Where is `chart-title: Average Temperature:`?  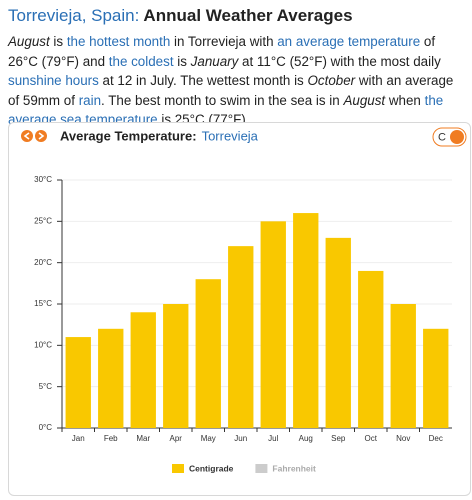
chart-title: Average Temperature: is located at coordinates (128, 135).